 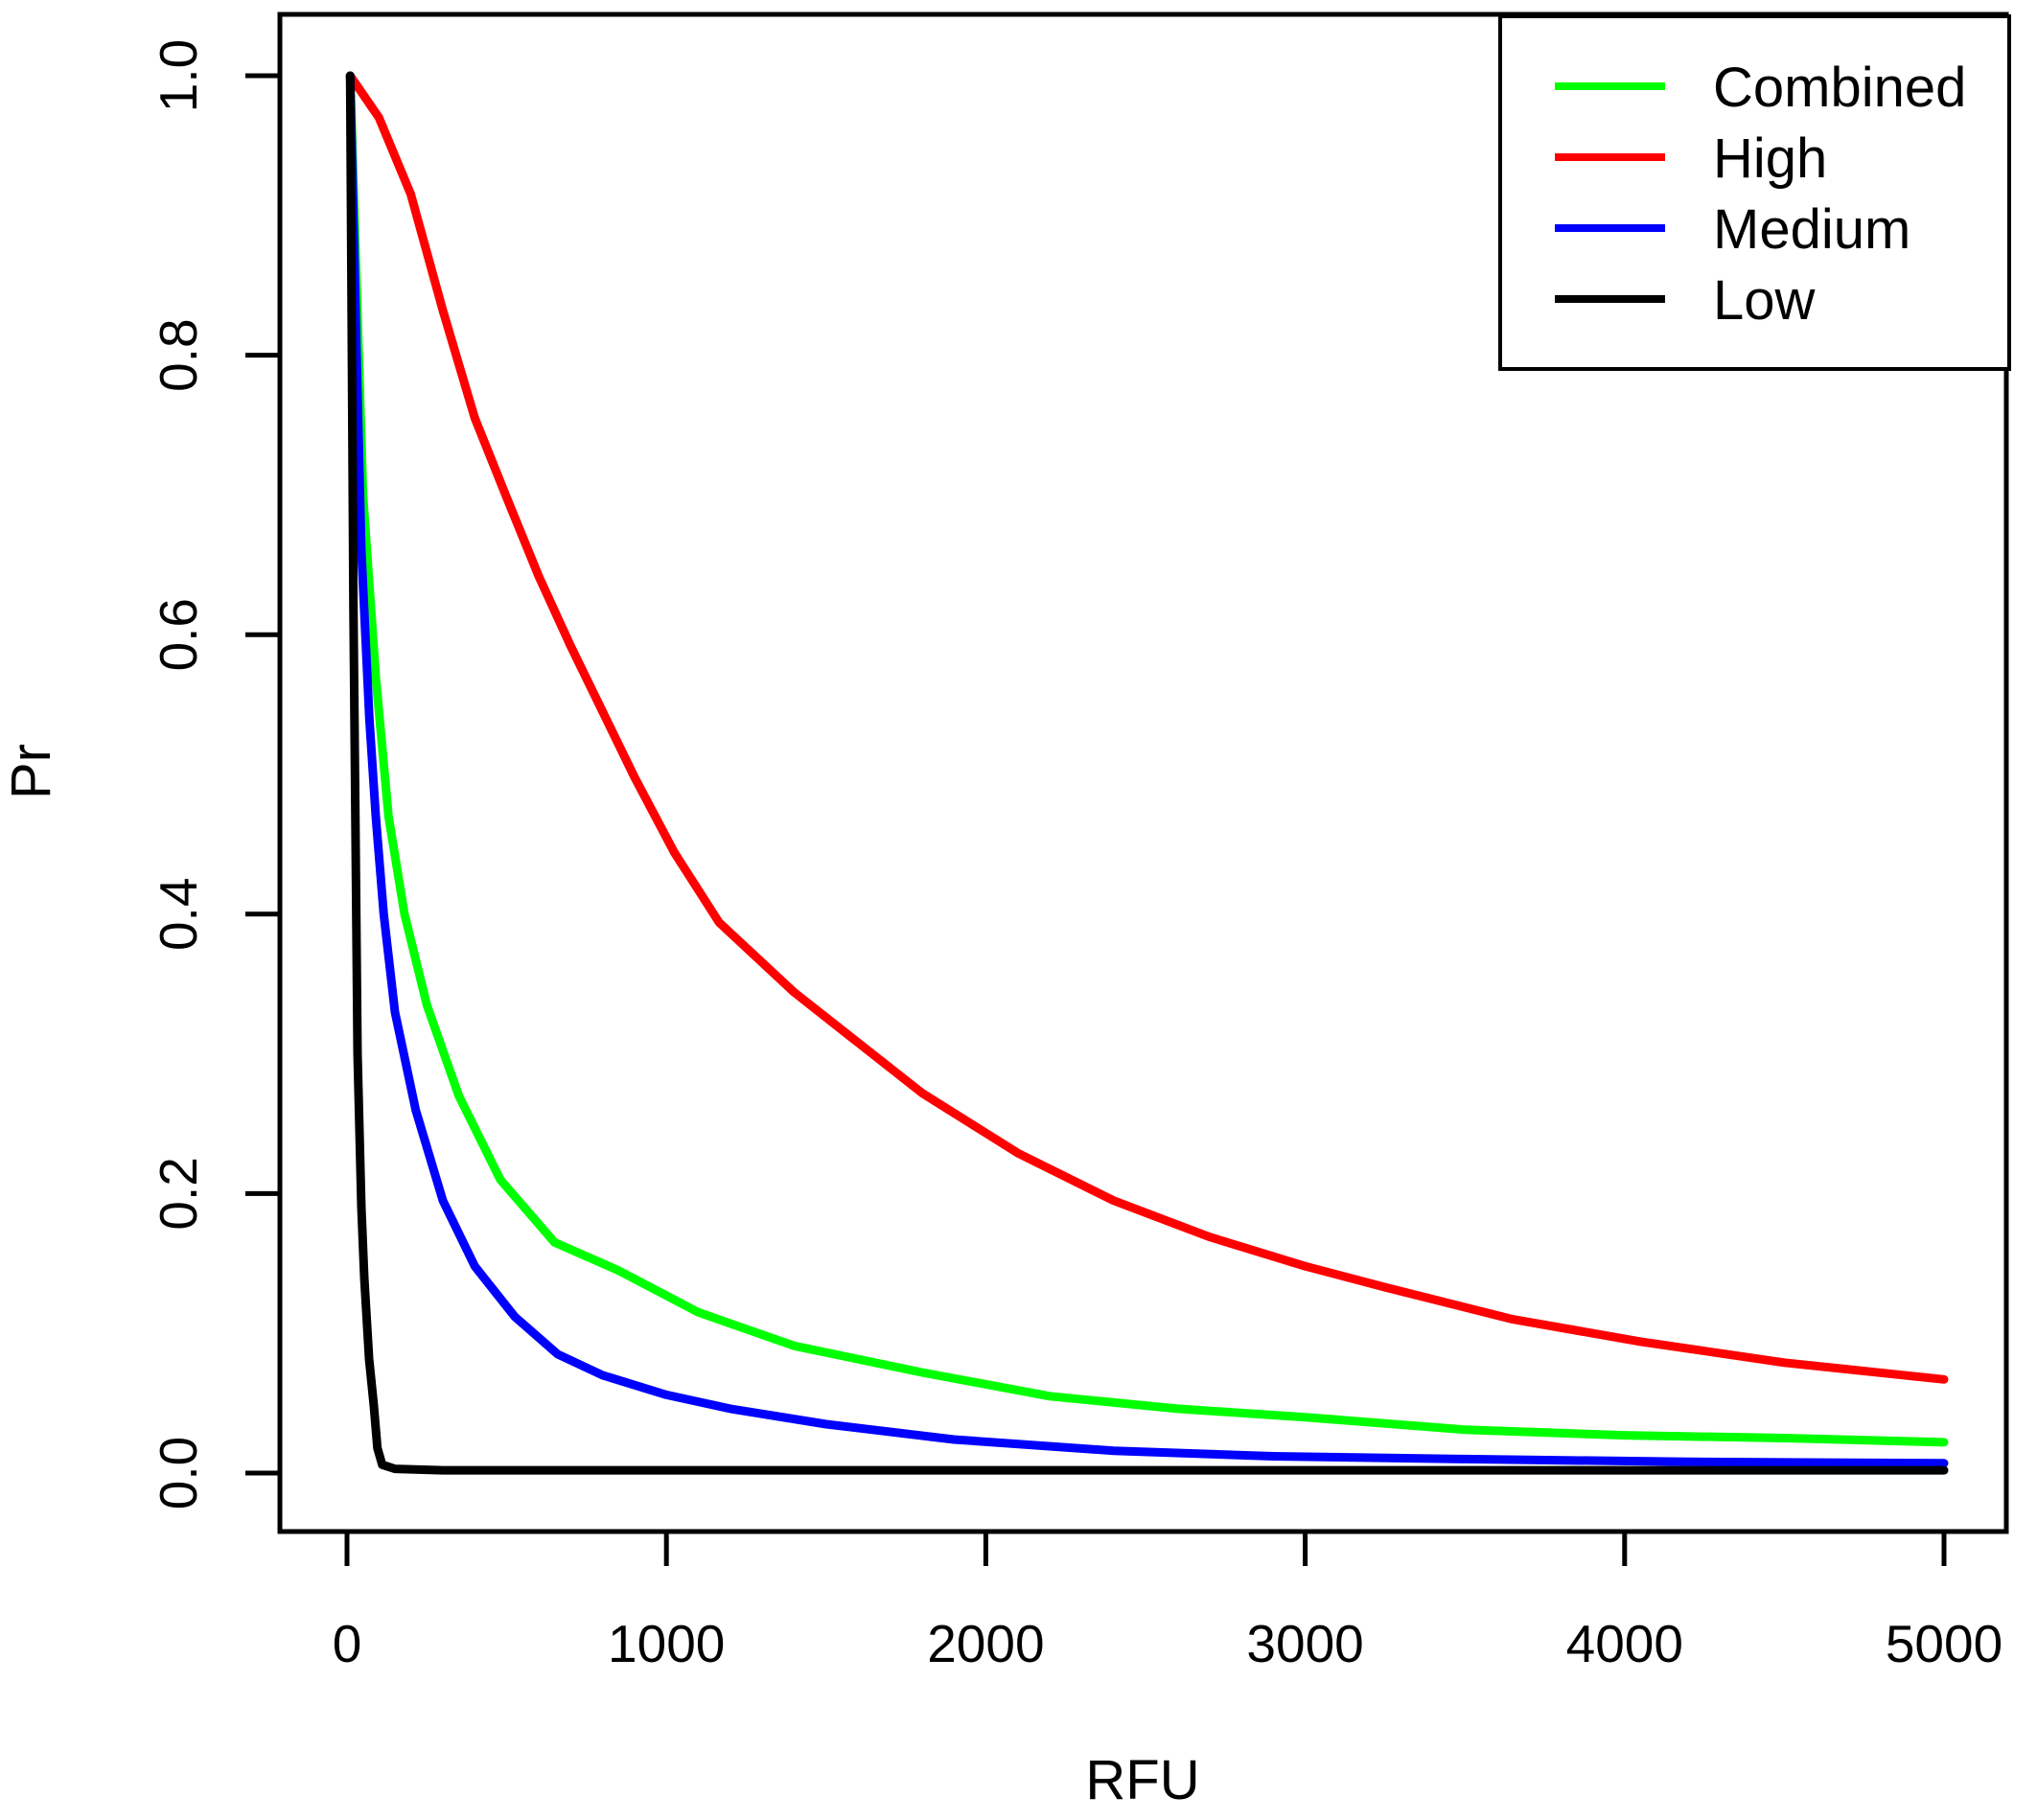 I want to click on x-axis: 0 1000 2000 3000 4000 5000, so click(x=1167, y=1602).